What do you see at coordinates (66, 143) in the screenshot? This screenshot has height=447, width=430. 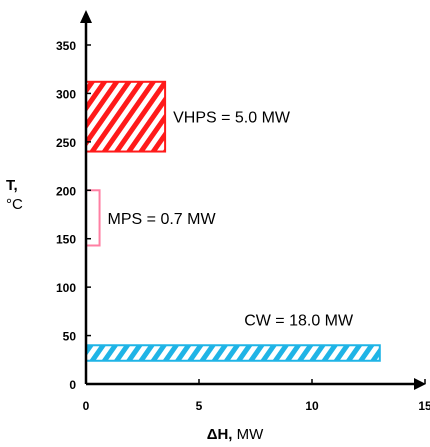 I see `y-tick-label-250: 250` at bounding box center [66, 143].